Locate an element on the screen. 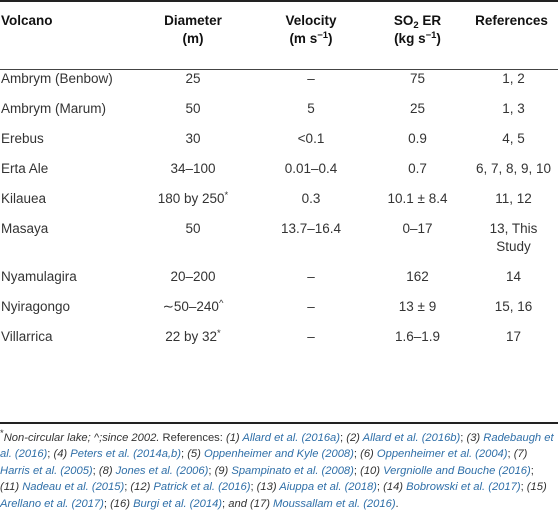 The height and width of the screenshot is (512, 558). cell-velocity: 0.01–0.4 is located at coordinates (311, 168).